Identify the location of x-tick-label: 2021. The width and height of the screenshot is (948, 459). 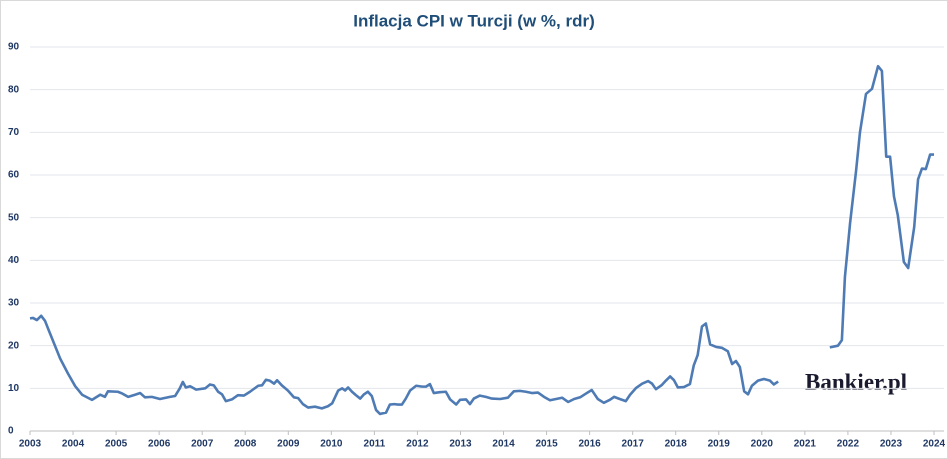
(805, 444).